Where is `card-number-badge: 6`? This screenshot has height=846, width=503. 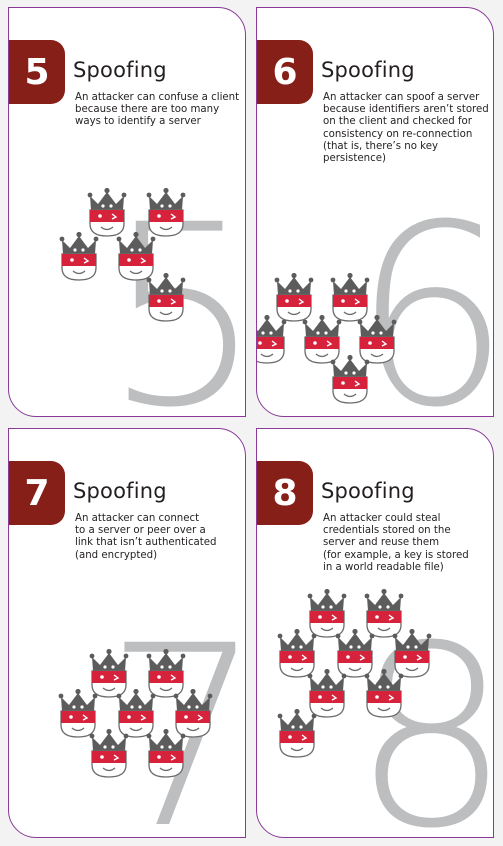 card-number-badge: 6 is located at coordinates (285, 72).